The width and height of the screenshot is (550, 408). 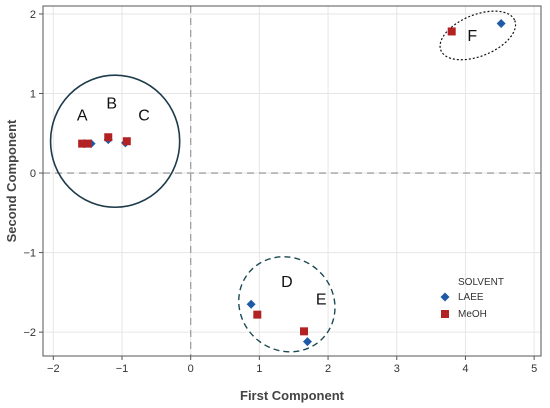 I want to click on legend-title: SOLVENT, so click(x=481, y=282).